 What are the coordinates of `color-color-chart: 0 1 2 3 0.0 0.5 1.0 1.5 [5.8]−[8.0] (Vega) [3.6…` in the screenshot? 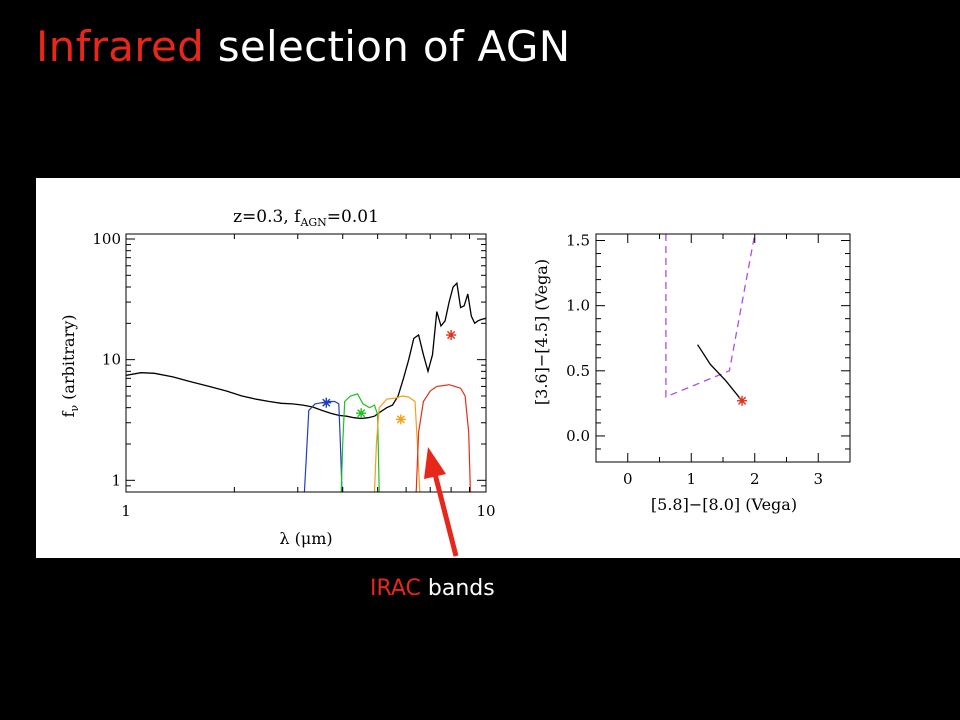 It's located at (691, 373).